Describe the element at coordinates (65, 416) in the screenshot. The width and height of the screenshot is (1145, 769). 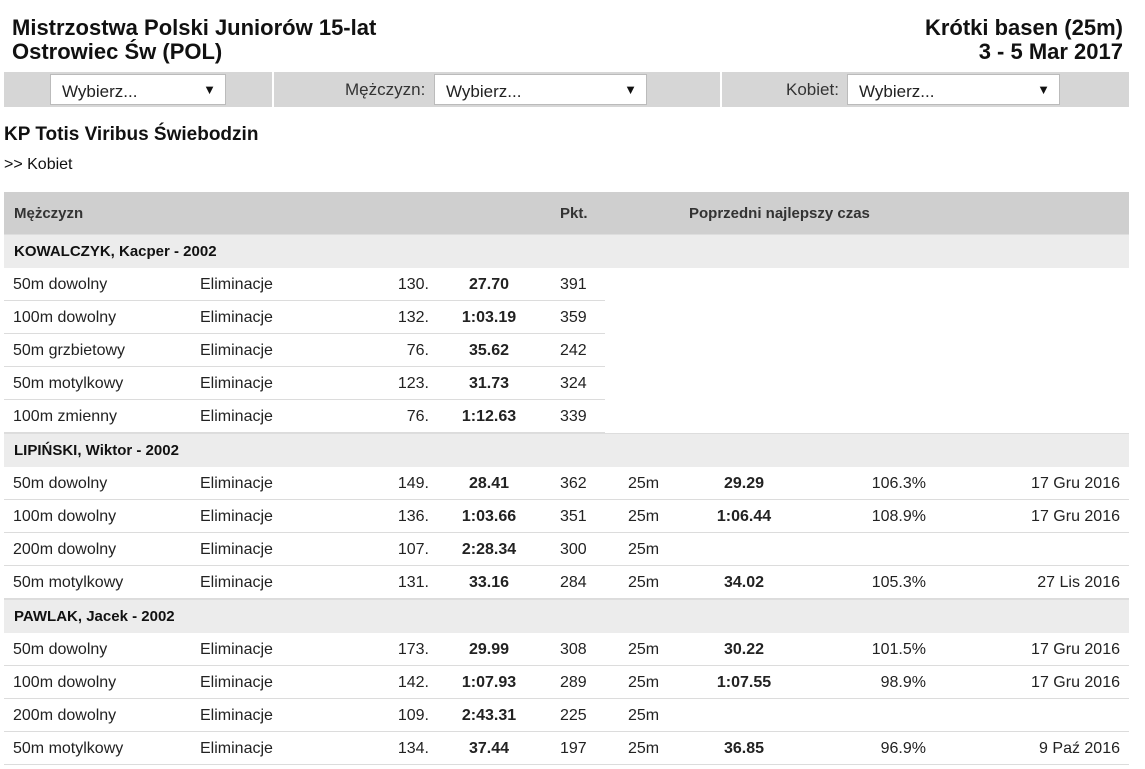
I see `event-name: 100m zmienny` at that location.